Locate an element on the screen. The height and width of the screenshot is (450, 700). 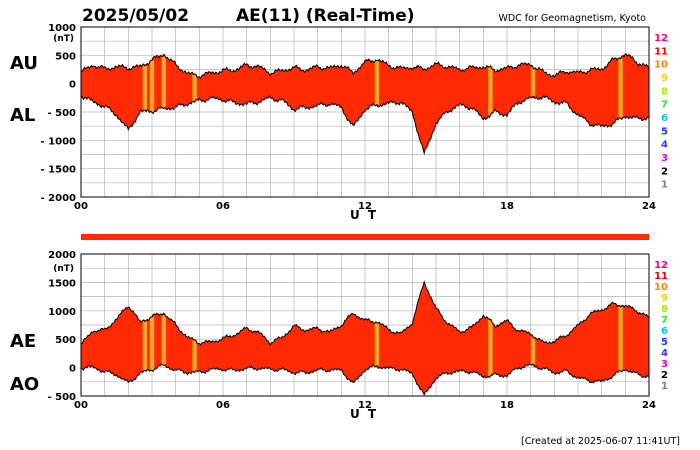
y-tick-label: - 1000 is located at coordinates (59, 141).